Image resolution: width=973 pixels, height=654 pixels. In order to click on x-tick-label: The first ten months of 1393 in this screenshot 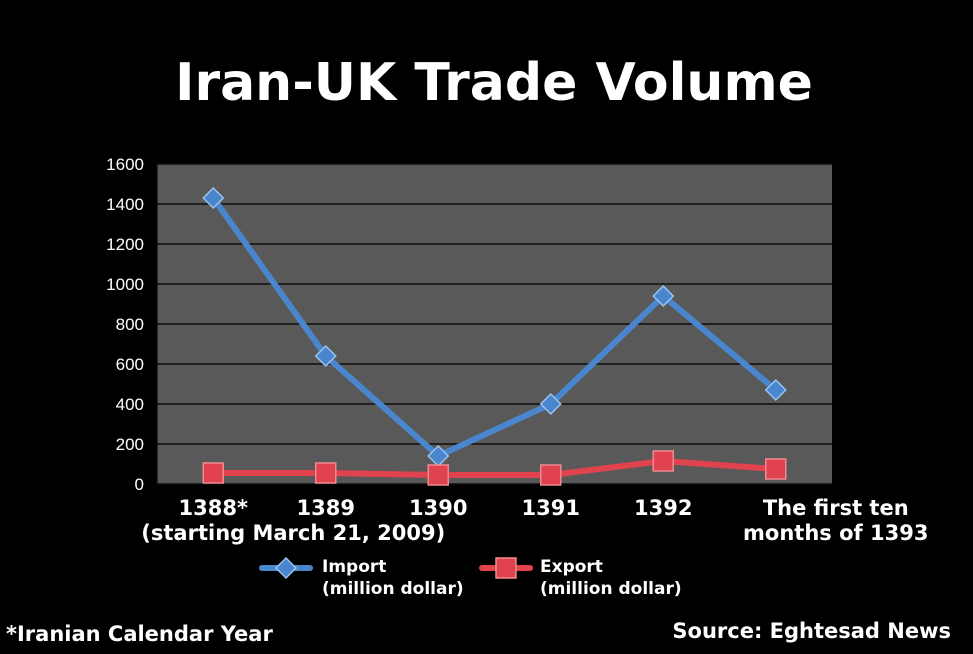, I will do `click(835, 520)`.